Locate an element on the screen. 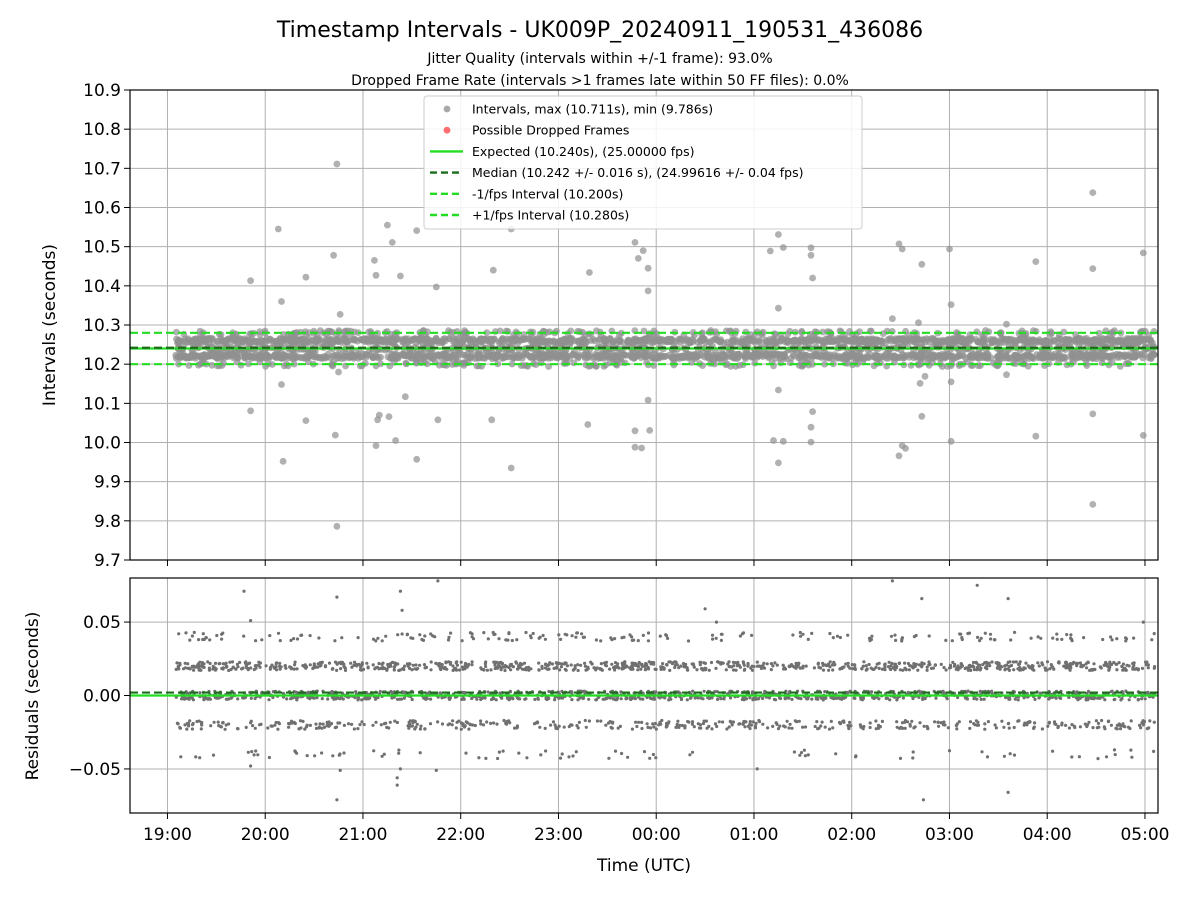 The width and height of the screenshot is (1200, 900). legend-label: +1/fps Interval (10.280s) is located at coordinates (550, 215).